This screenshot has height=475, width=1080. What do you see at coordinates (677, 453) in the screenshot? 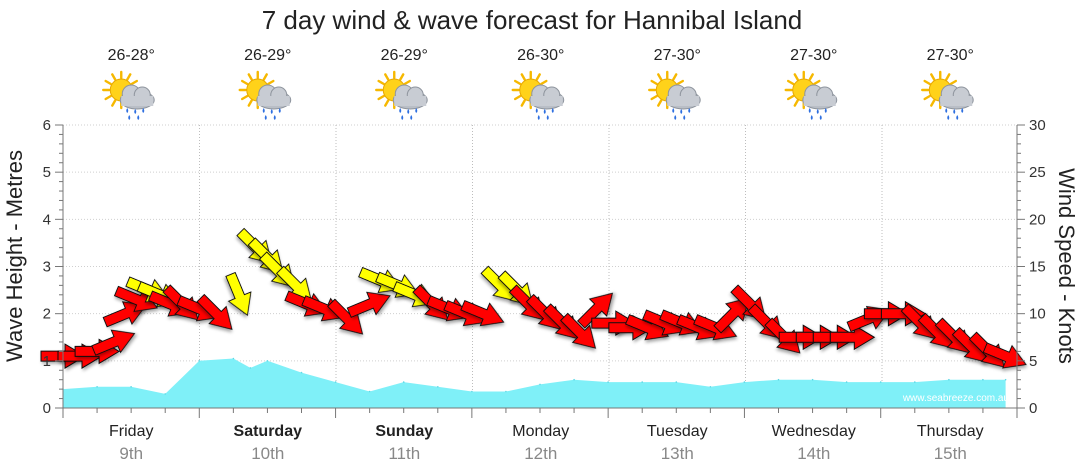
I see `day-date-label: 13th` at bounding box center [677, 453].